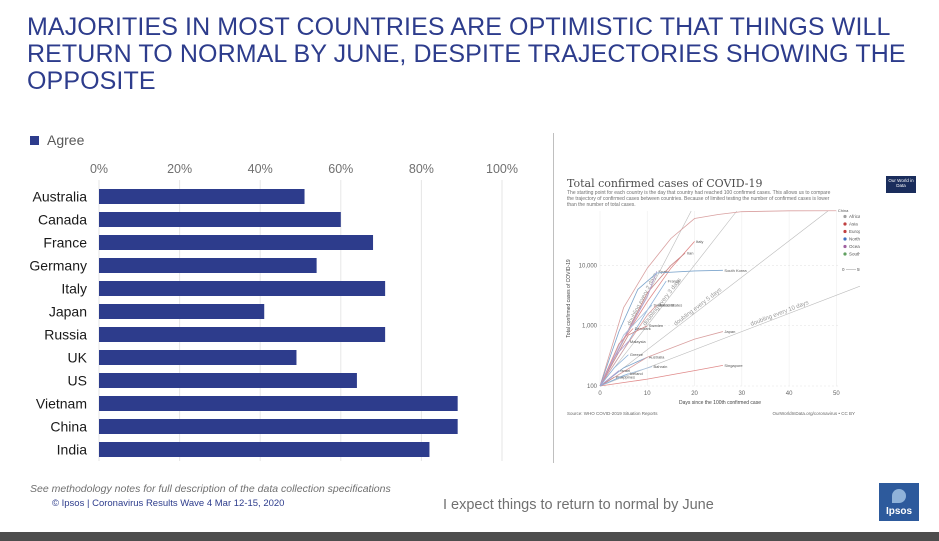 The image size is (939, 541). What do you see at coordinates (569, 298) in the screenshot?
I see `inset-y-axis-title: Total confirmed cases of COVID-19` at bounding box center [569, 298].